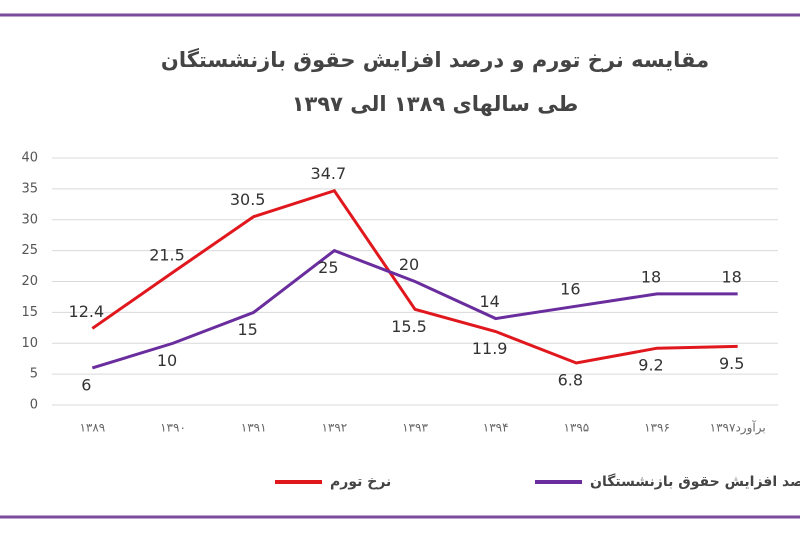 The width and height of the screenshot is (800, 533). I want to click on x-tick-label: ۱۳۹۶, so click(657, 428).